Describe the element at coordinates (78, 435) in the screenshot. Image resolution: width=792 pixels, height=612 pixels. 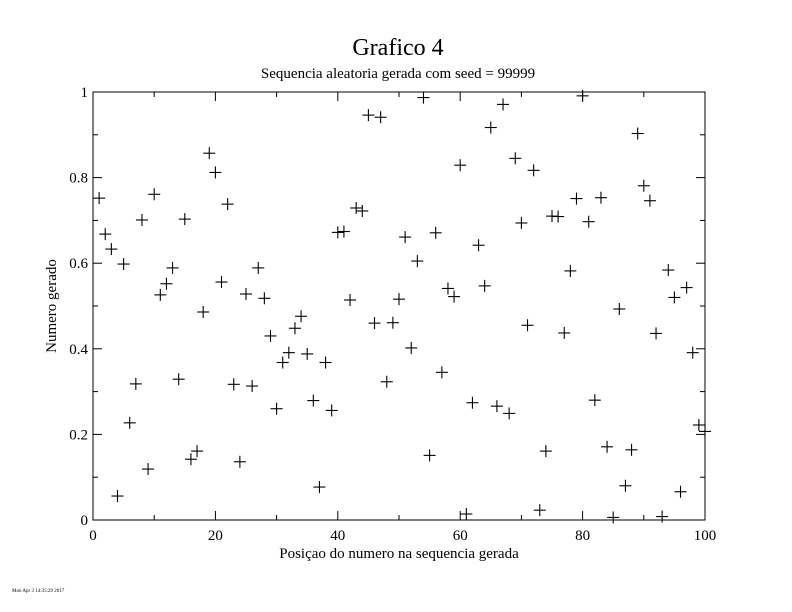
I see `y-tick-label: 0.2` at that location.